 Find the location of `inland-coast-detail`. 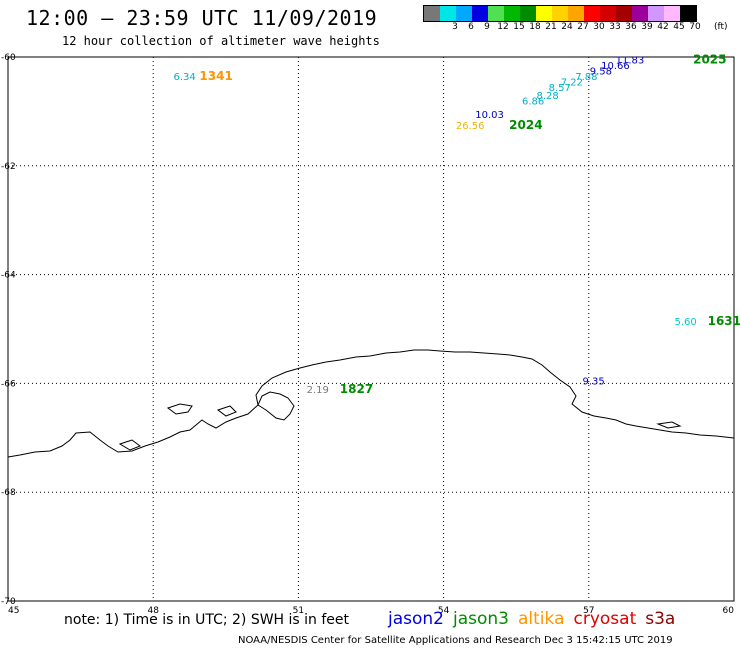

inland-coast-detail is located at coordinates (276, 406).